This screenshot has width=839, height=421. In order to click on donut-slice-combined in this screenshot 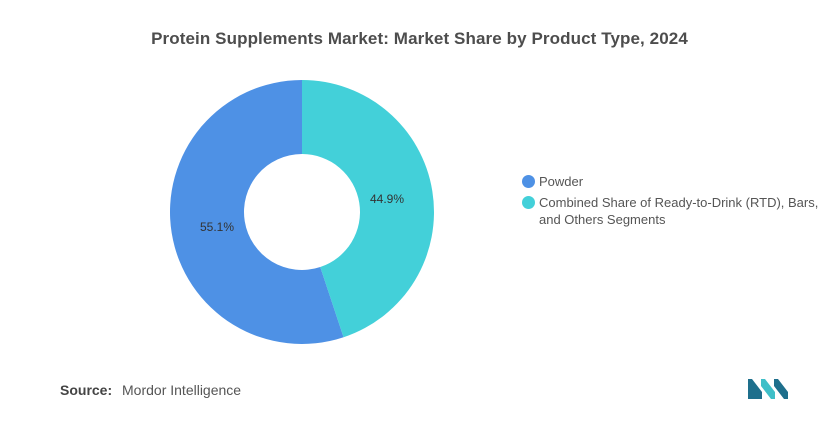, I will do `click(368, 209)`.